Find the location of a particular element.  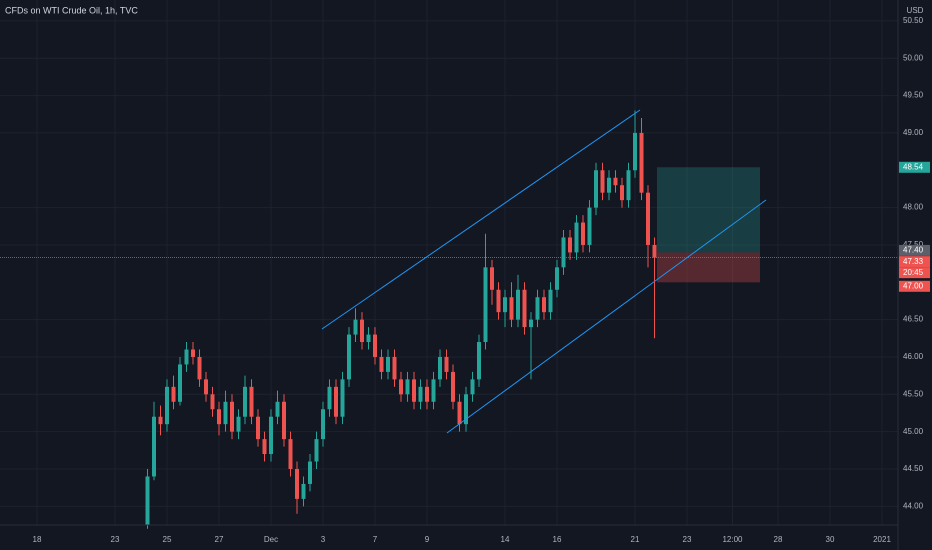

y-tick-label: 47.50 is located at coordinates (913, 244).